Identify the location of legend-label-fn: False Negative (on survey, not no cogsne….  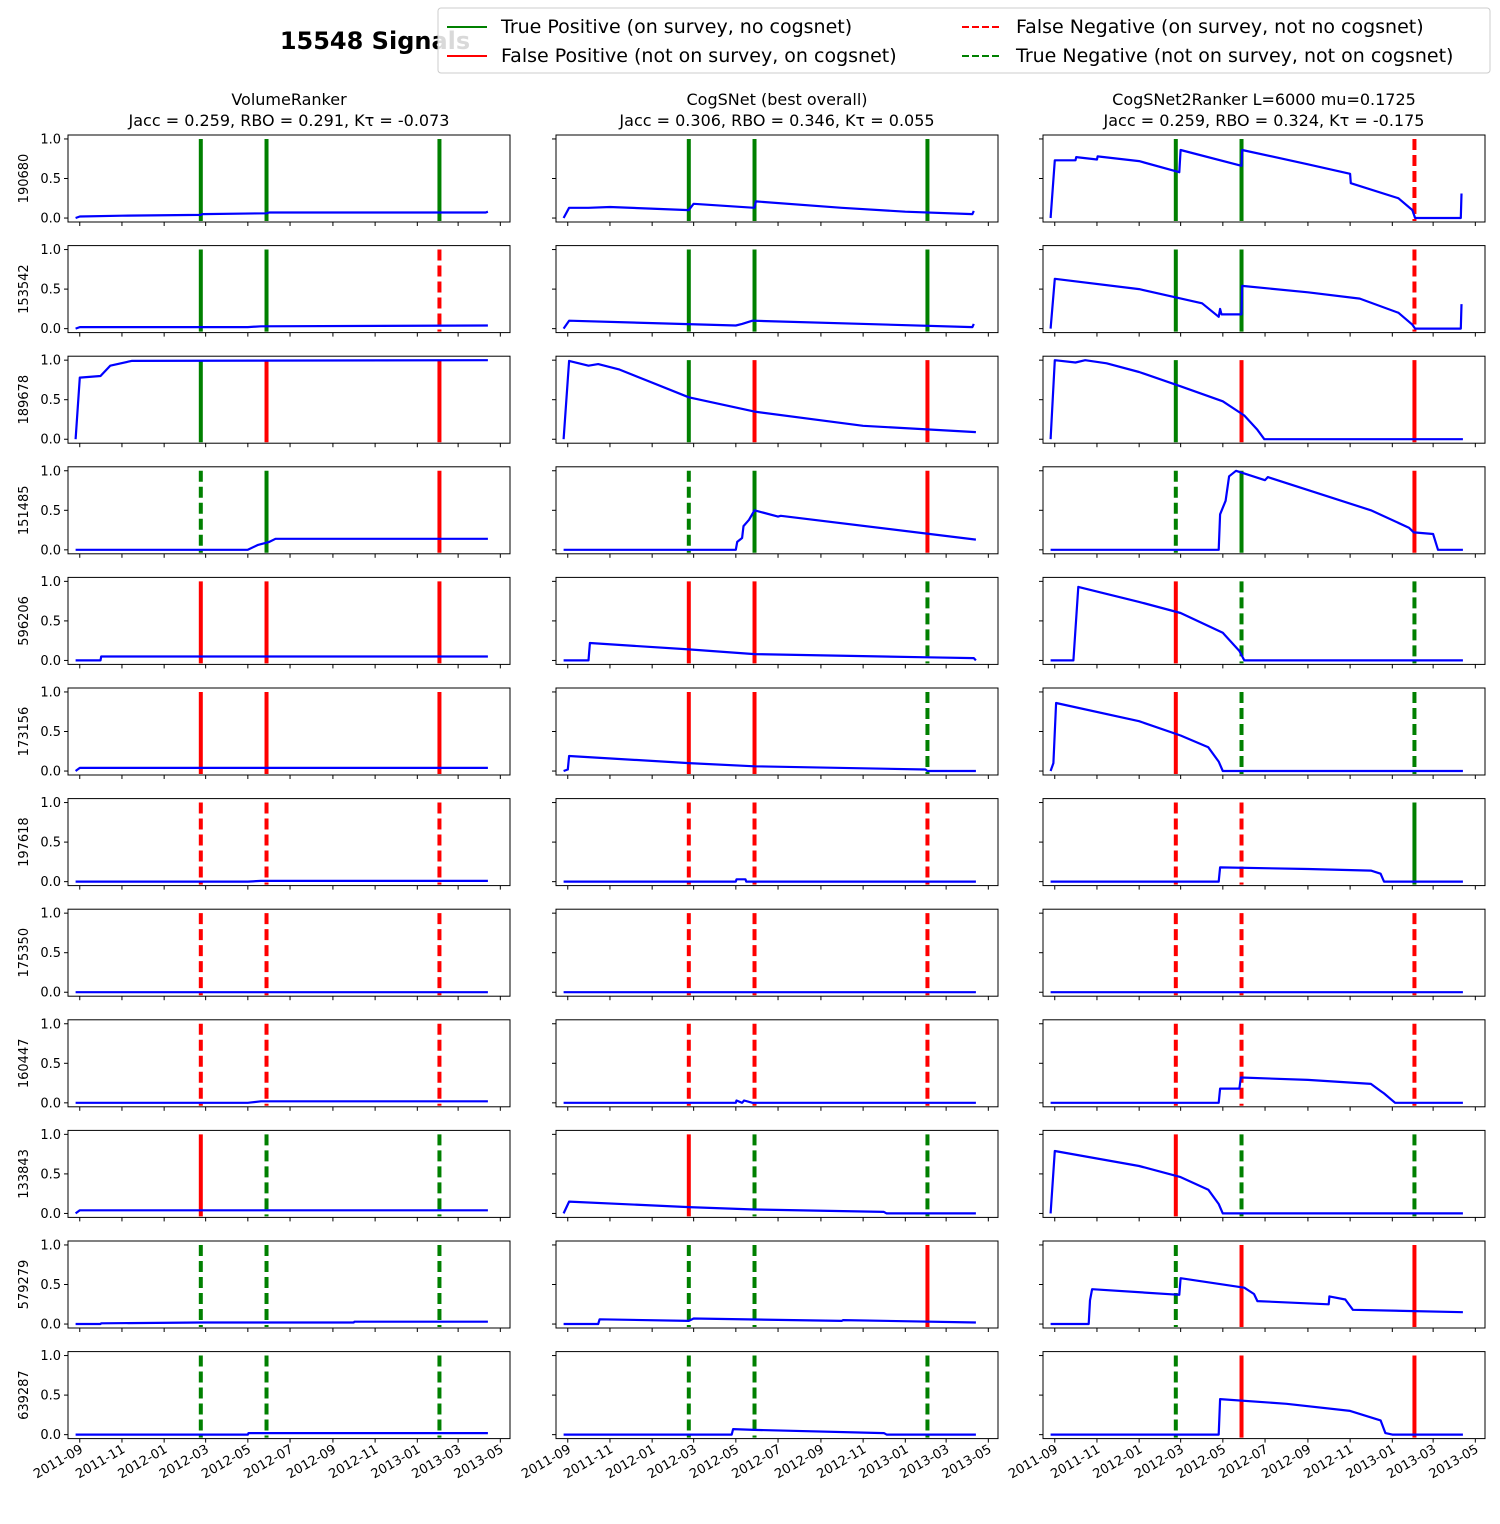
(1220, 27).